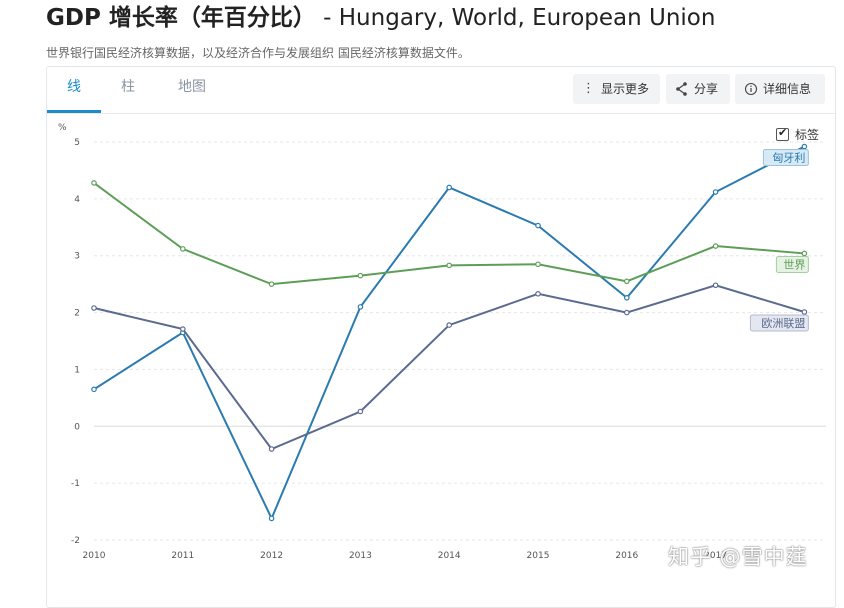  Describe the element at coordinates (787, 89) in the screenshot. I see `details-label: 详细信息` at that location.